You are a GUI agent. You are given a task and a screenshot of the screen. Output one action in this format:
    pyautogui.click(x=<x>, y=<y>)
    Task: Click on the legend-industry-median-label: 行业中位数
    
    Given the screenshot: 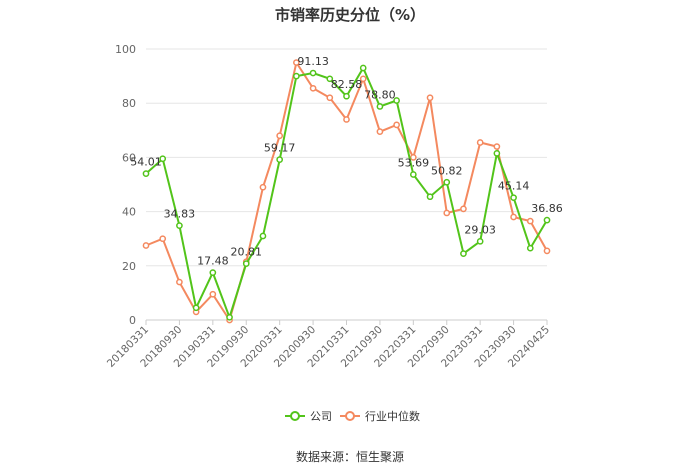 What is the action you would take?
    pyautogui.click(x=392, y=416)
    